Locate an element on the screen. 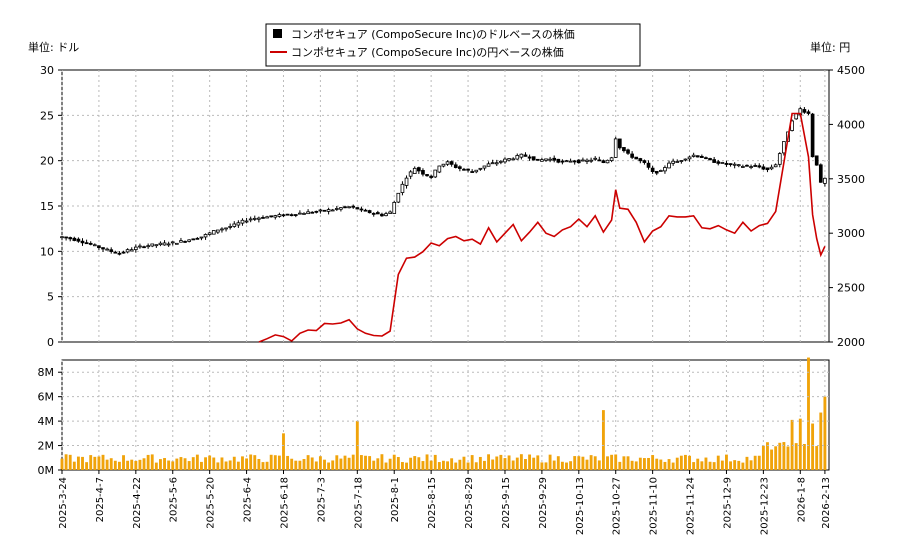  y-left-tick-label: 20 is located at coordinates (47, 161).